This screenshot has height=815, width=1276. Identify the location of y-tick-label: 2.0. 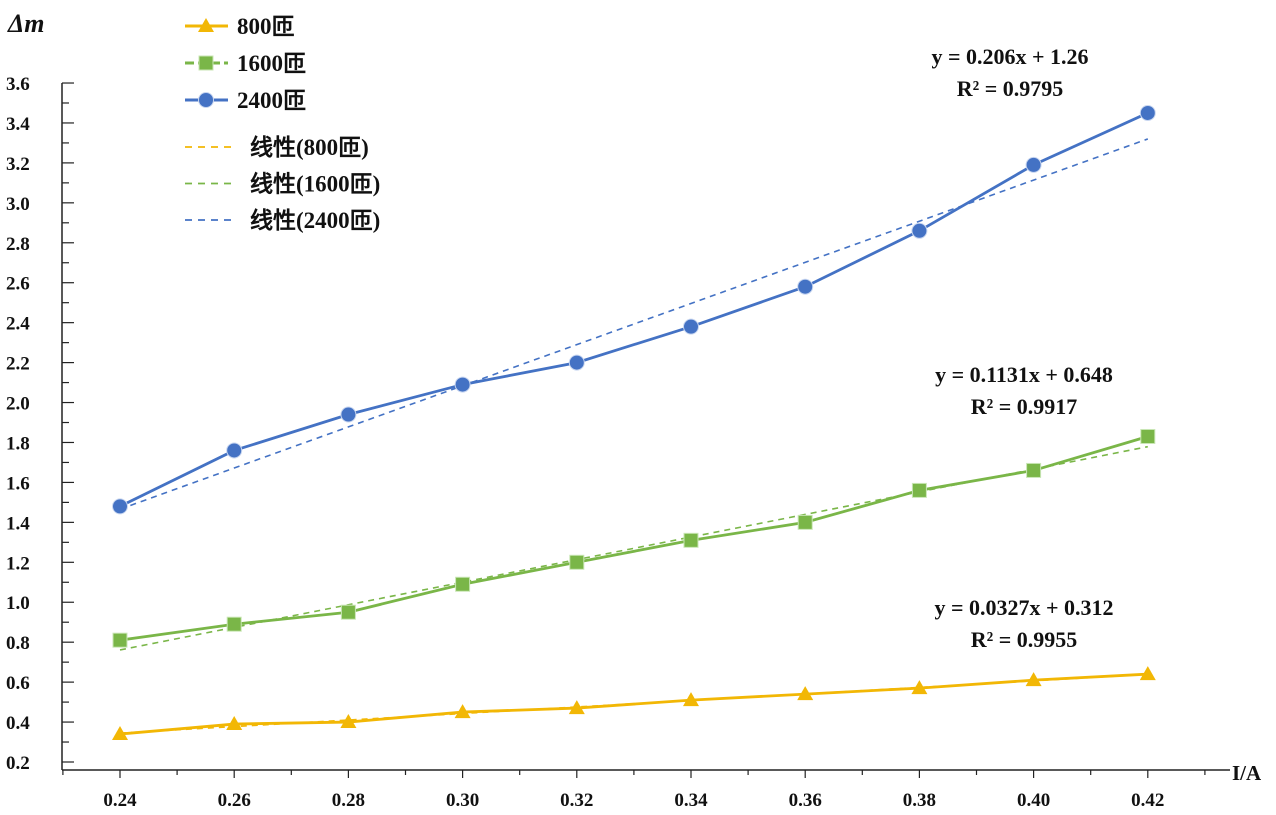
(18, 404).